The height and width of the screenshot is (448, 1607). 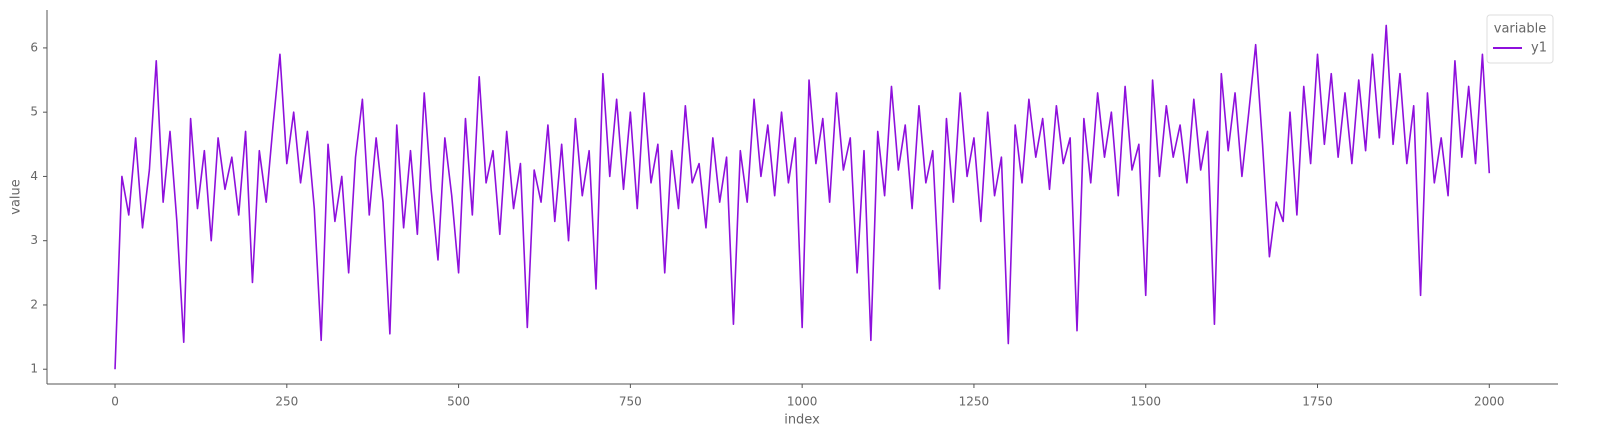 I want to click on y-tick-label: 2, so click(x=34, y=304).